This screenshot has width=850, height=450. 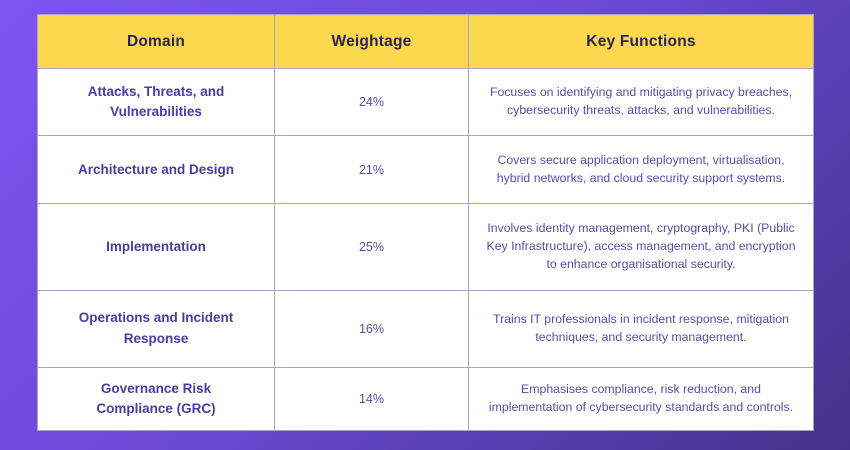 What do you see at coordinates (156, 399) in the screenshot?
I see `domain-cell: Governance Risk Compliance (GRC)` at bounding box center [156, 399].